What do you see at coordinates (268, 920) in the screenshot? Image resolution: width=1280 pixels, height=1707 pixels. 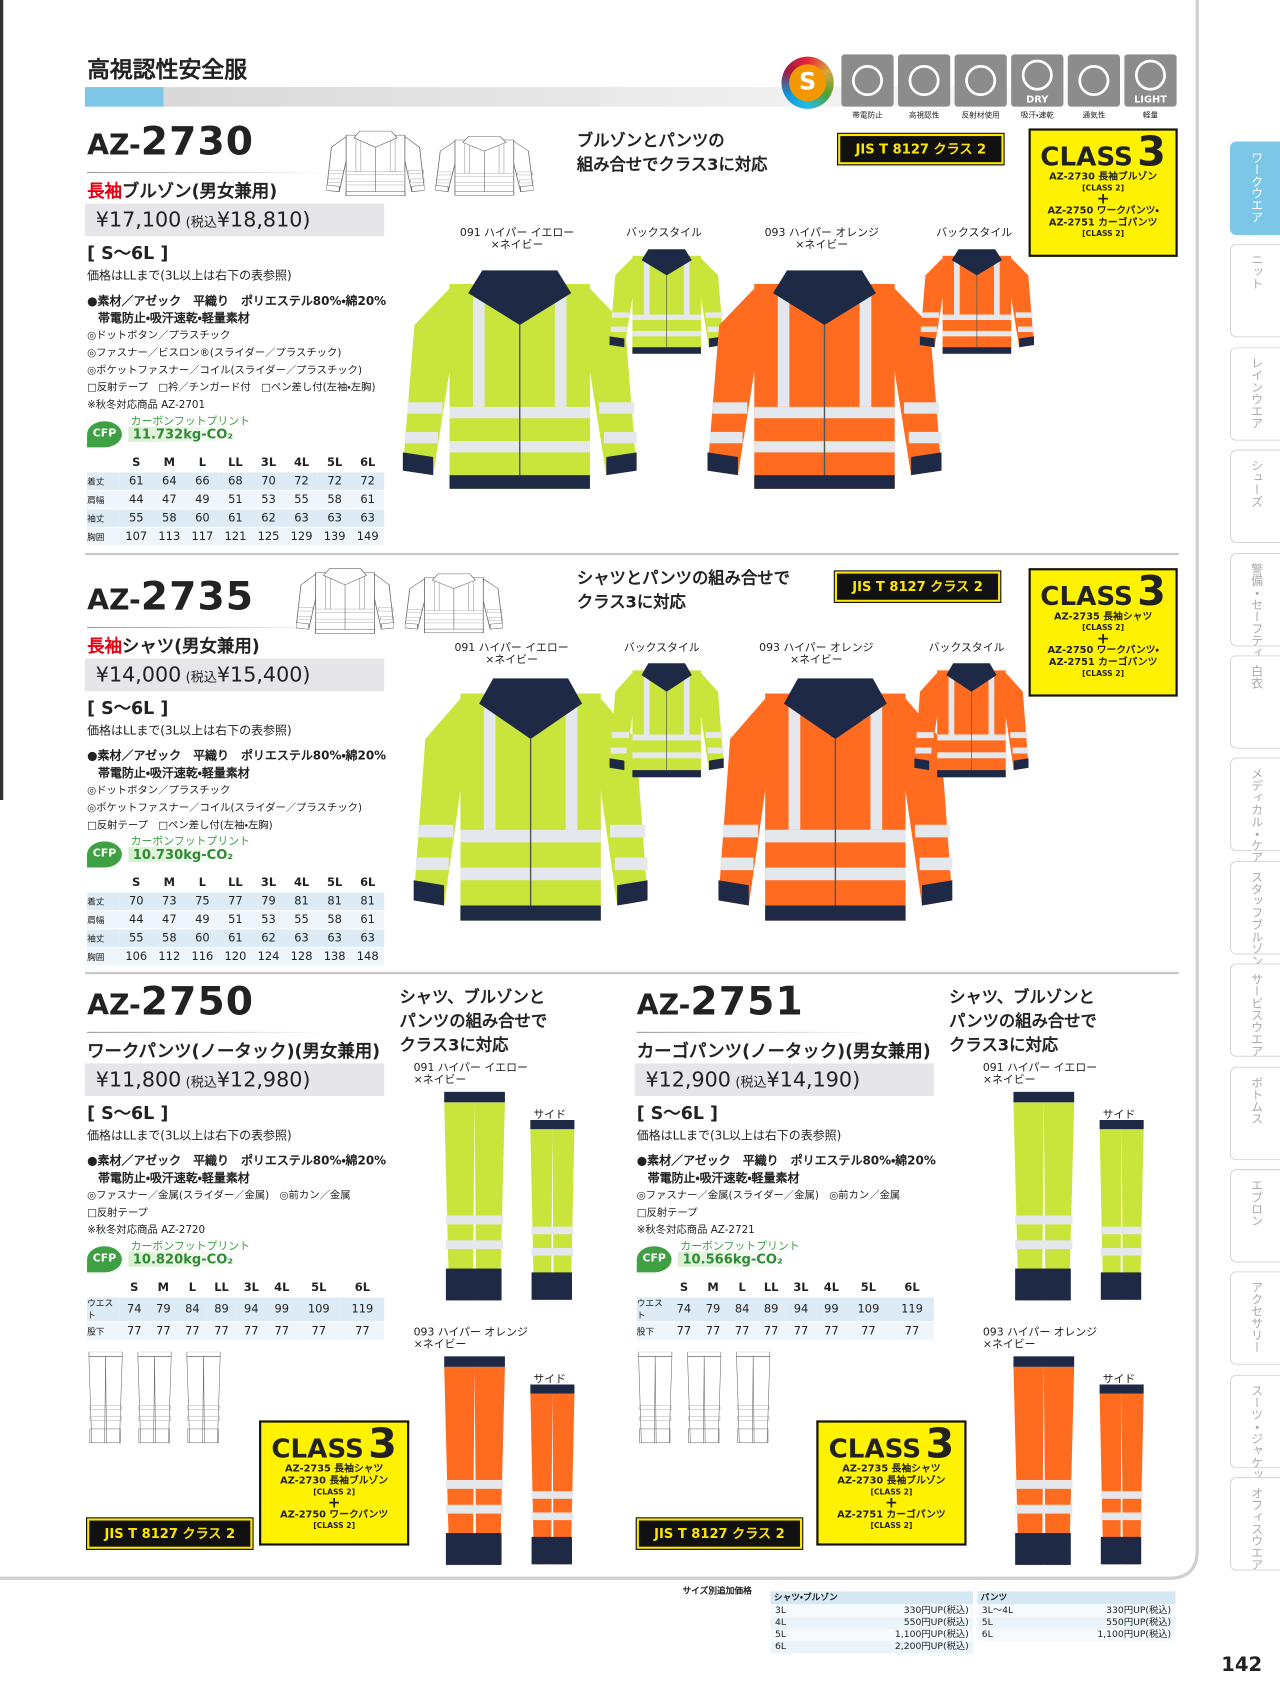 I see `size-value: 53` at bounding box center [268, 920].